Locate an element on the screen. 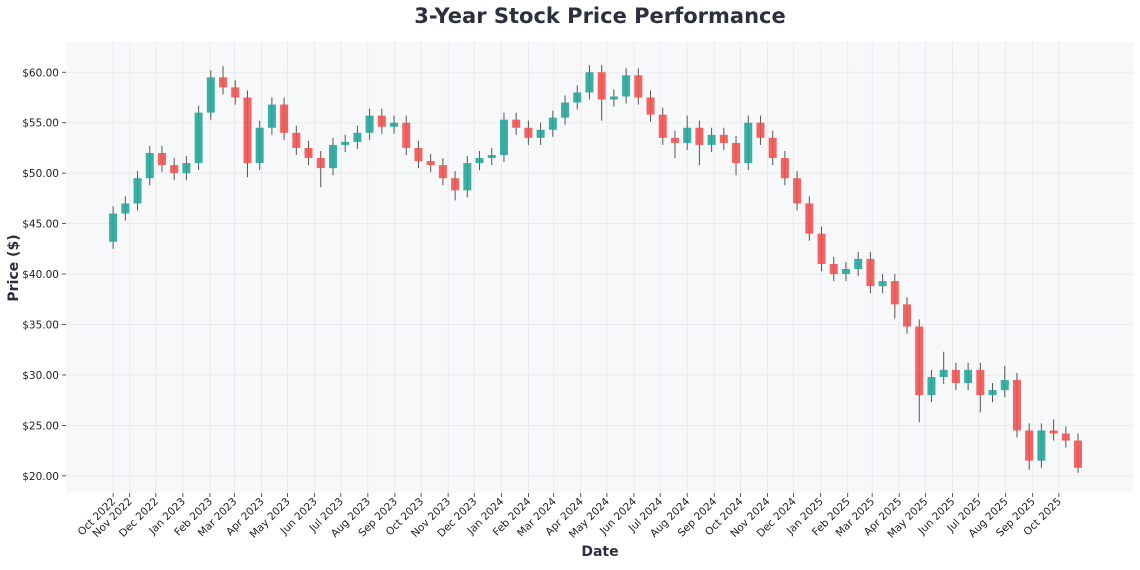 The width and height of the screenshot is (1140, 570). y-tick-label: $20.00 is located at coordinates (40, 477).